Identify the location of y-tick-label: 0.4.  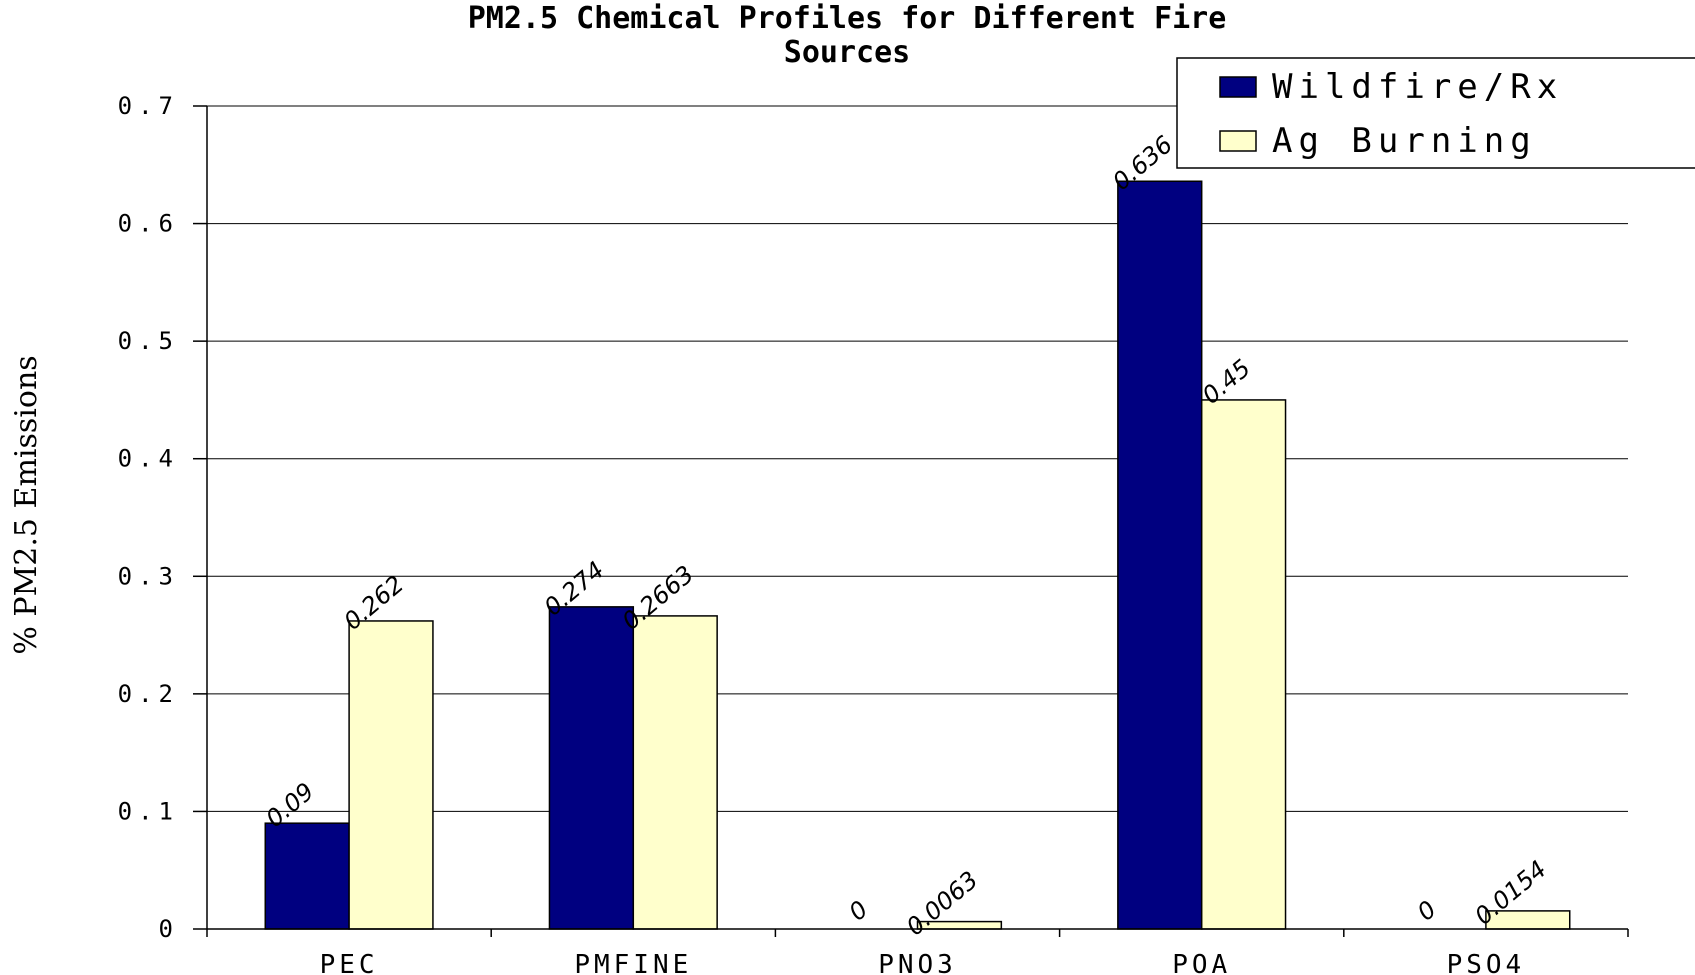
(148, 459).